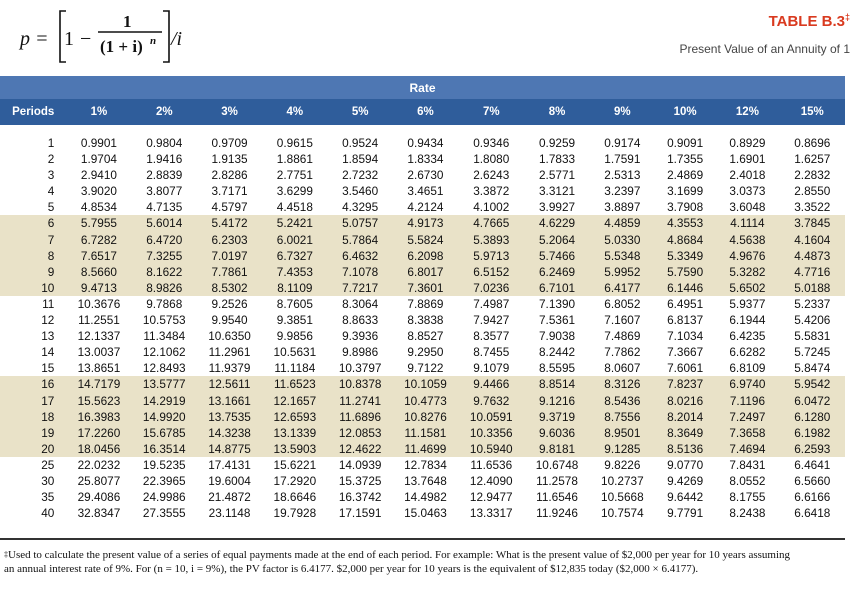 The width and height of the screenshot is (864, 592). I want to click on factor-cell: 9.9856, so click(294, 336).